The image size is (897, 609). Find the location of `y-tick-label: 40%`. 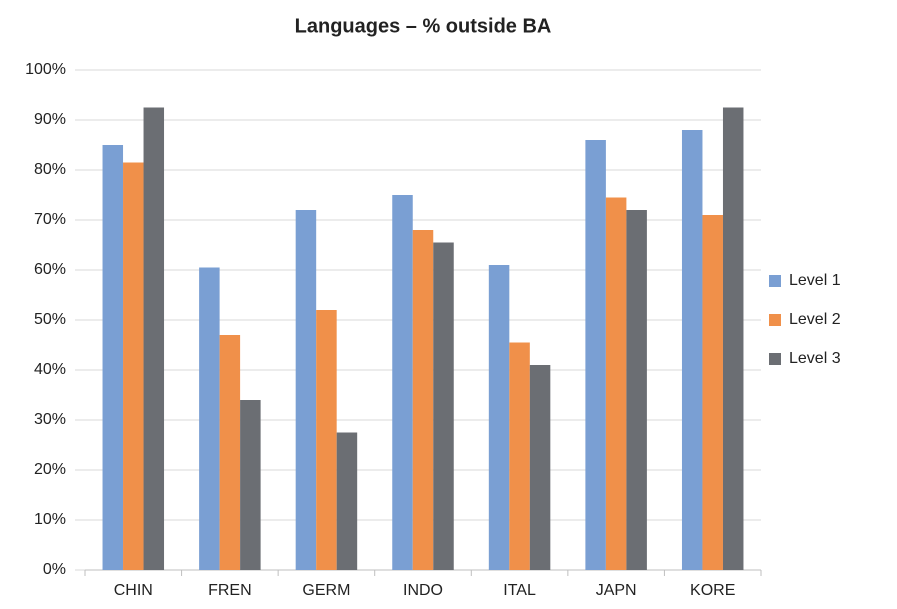

y-tick-label: 40% is located at coordinates (50, 369).